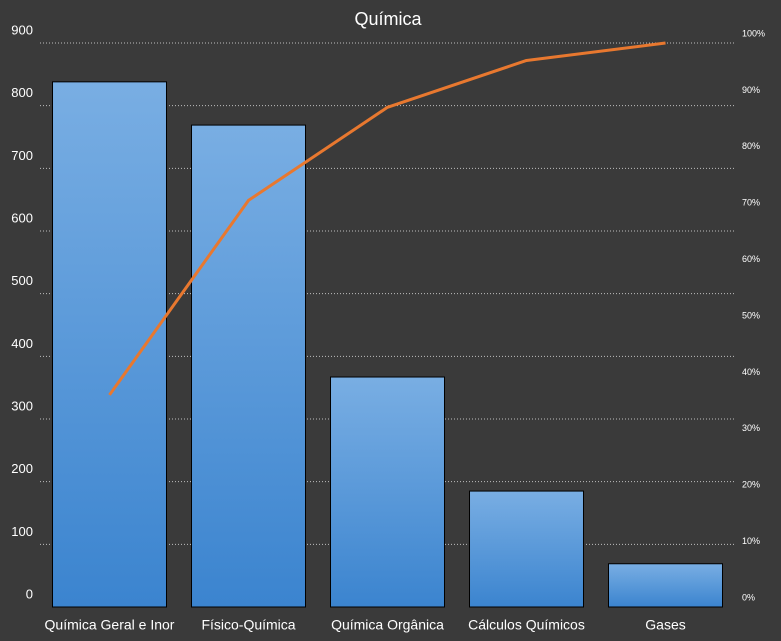  Describe the element at coordinates (665, 625) in the screenshot. I see `x-tick-label: Gases` at that location.